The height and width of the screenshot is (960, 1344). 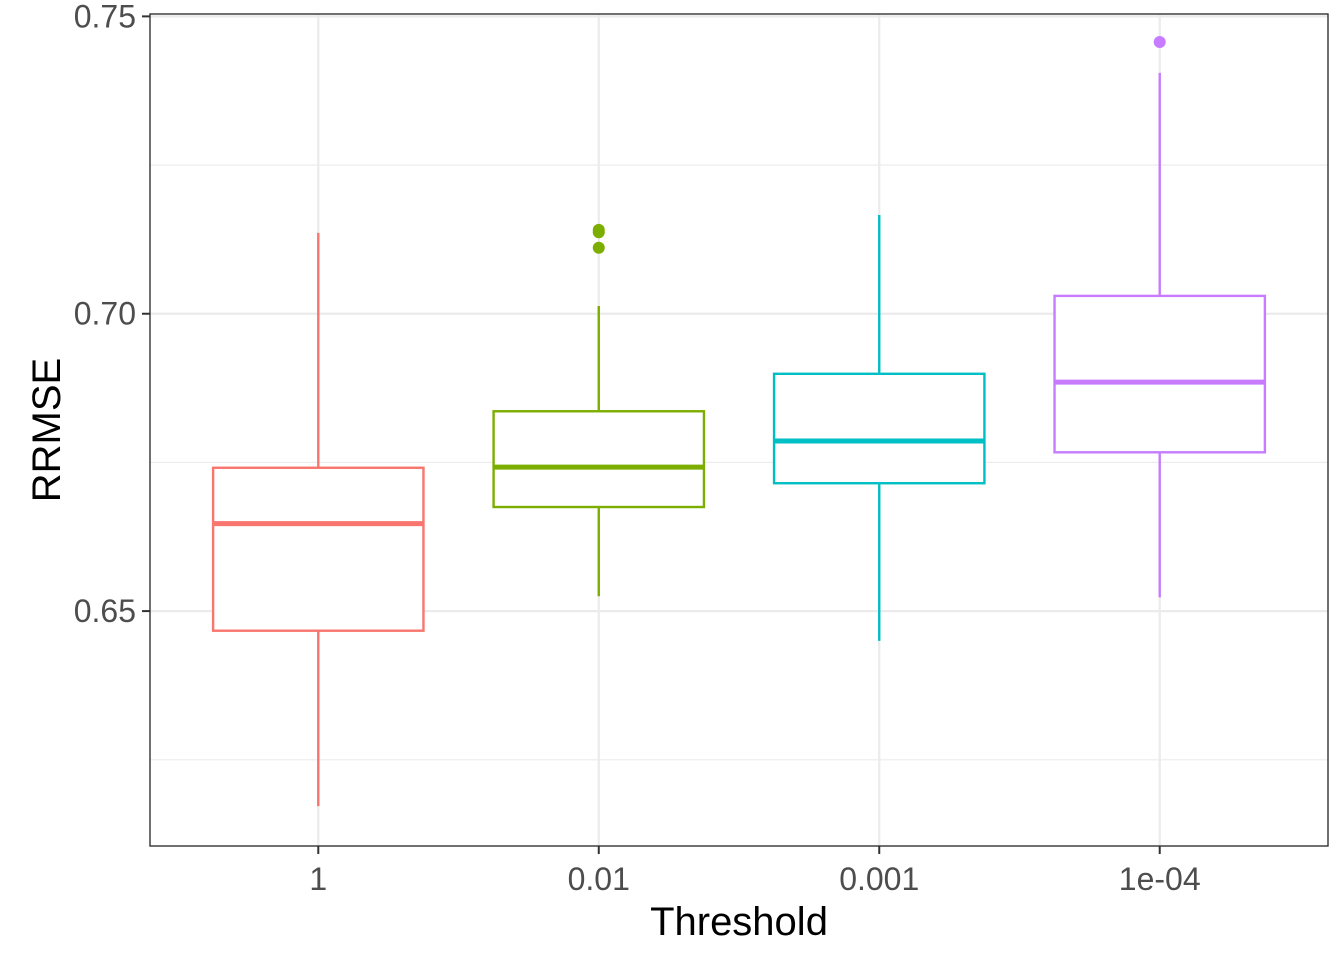 What do you see at coordinates (739, 922) in the screenshot?
I see `x-axis-title: Threshold` at bounding box center [739, 922].